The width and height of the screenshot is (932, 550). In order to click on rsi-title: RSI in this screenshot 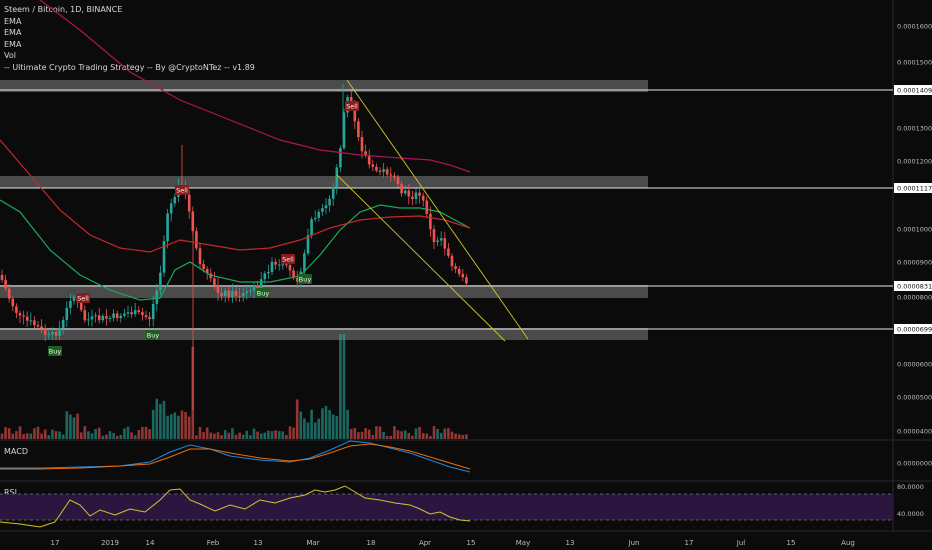, I will do `click(10, 492)`.